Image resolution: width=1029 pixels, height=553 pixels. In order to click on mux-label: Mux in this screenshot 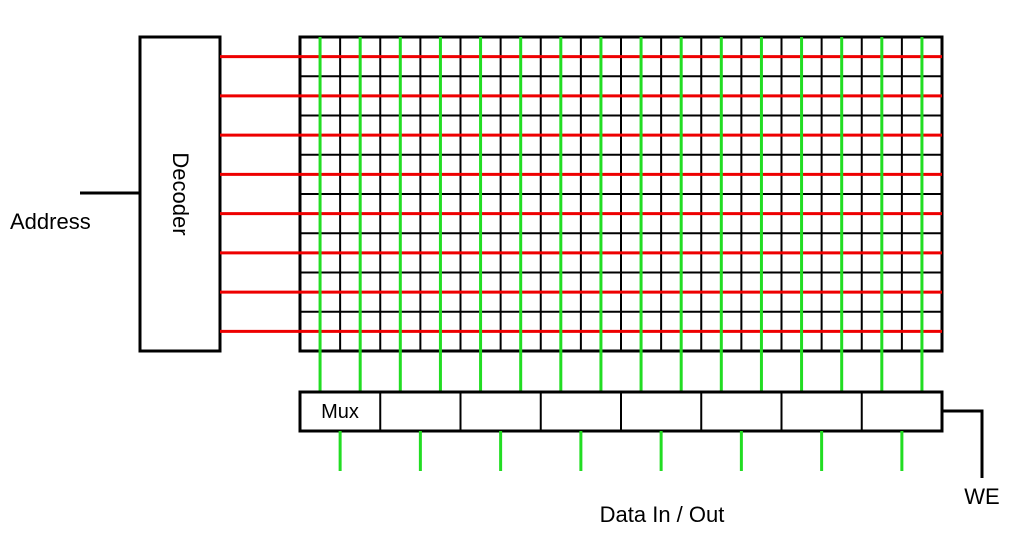, I will do `click(340, 412)`.